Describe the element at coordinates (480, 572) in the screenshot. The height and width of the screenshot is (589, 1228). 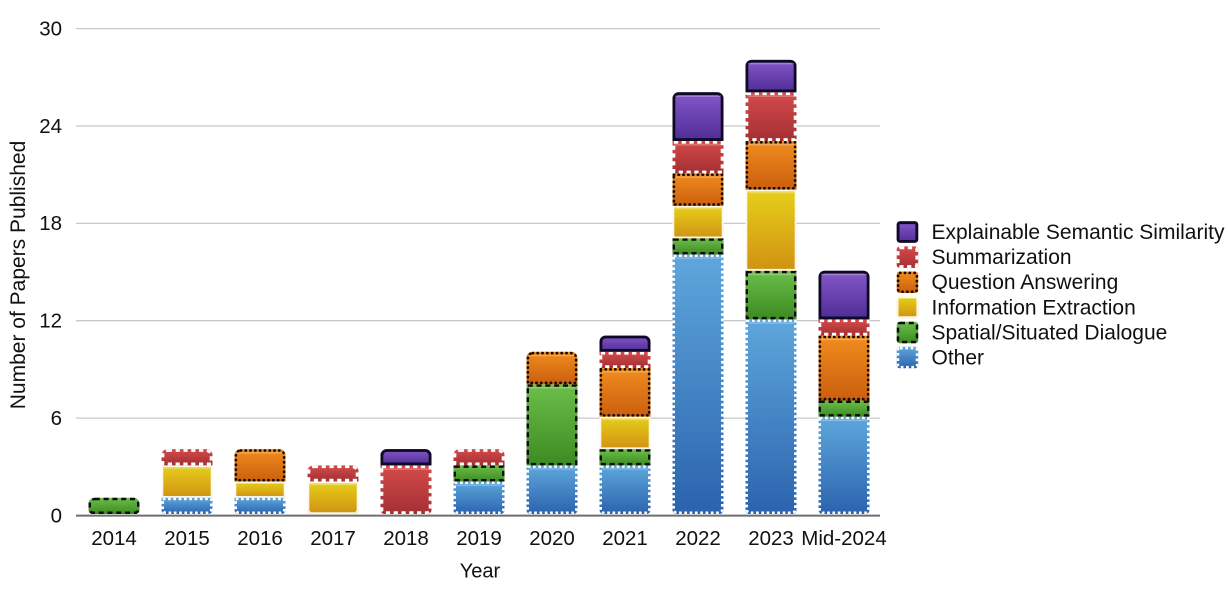
I see `svg-text: Year` at that location.